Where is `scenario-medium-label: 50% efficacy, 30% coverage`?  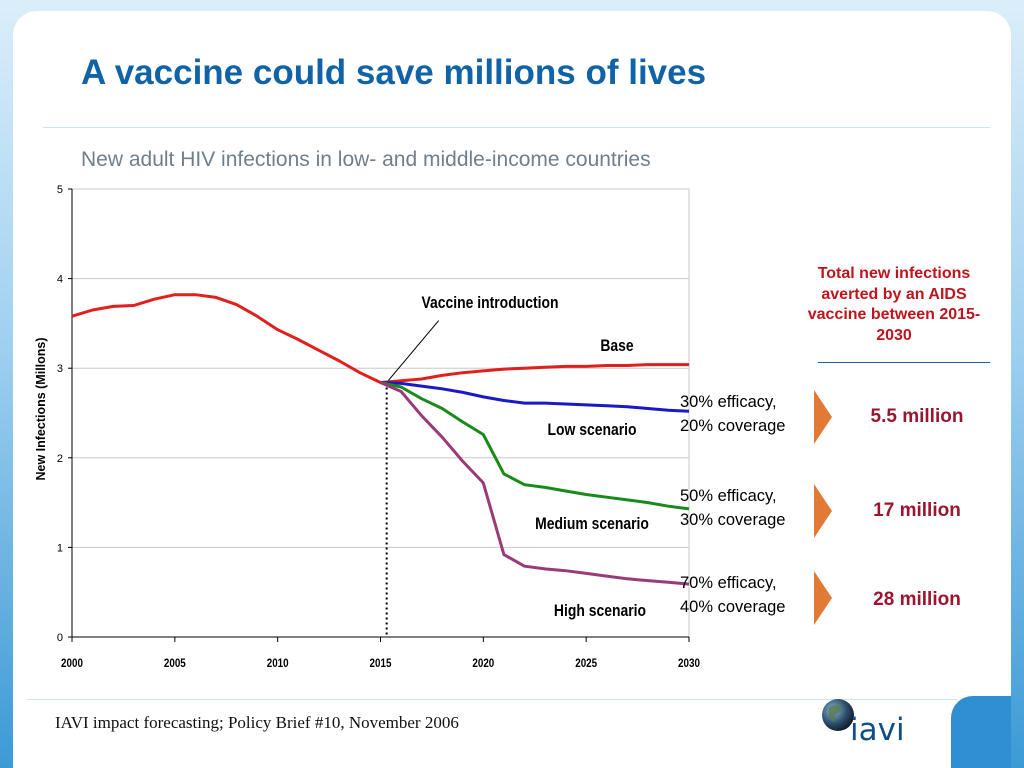
scenario-medium-label: 50% efficacy, 30% coverage is located at coordinates (733, 508).